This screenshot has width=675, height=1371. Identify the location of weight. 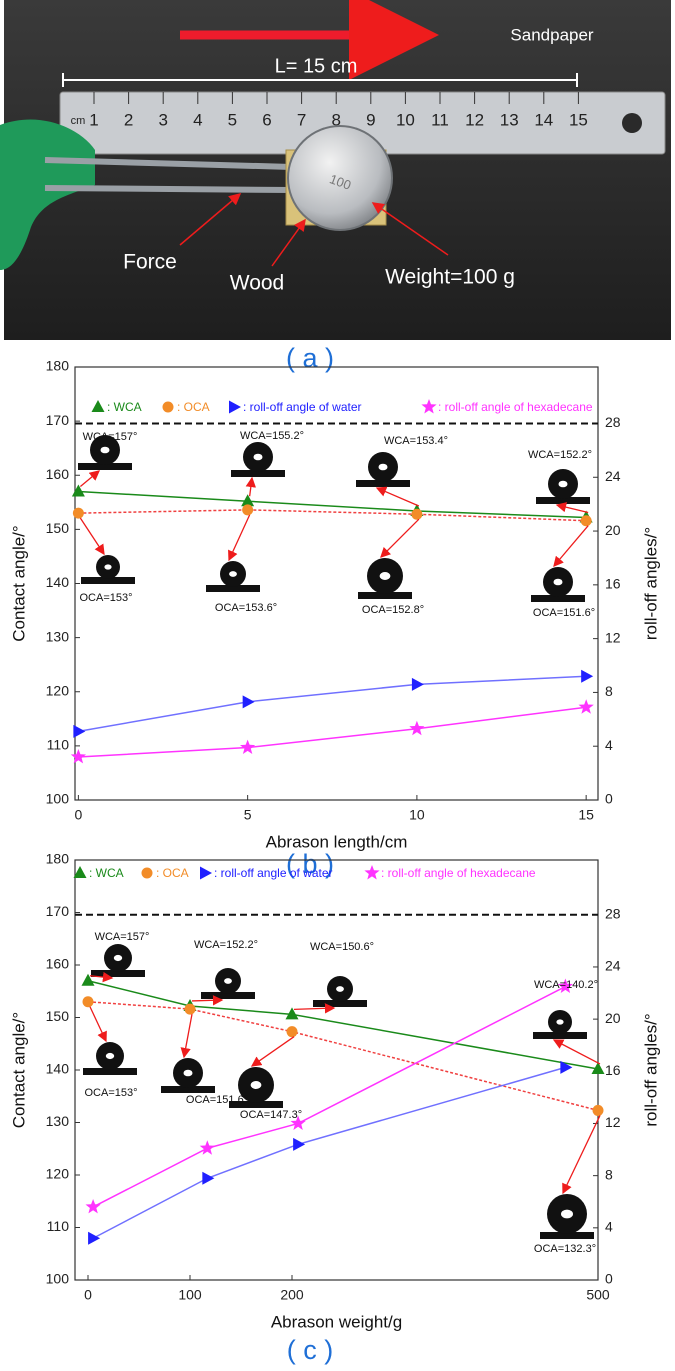
(340, 178).